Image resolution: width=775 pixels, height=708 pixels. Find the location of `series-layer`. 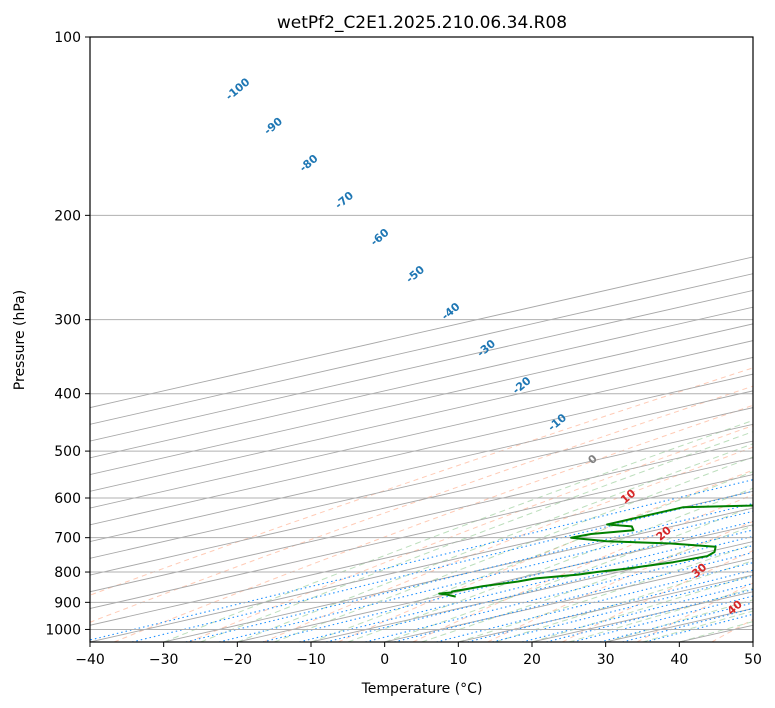

series-layer is located at coordinates (595, 551).